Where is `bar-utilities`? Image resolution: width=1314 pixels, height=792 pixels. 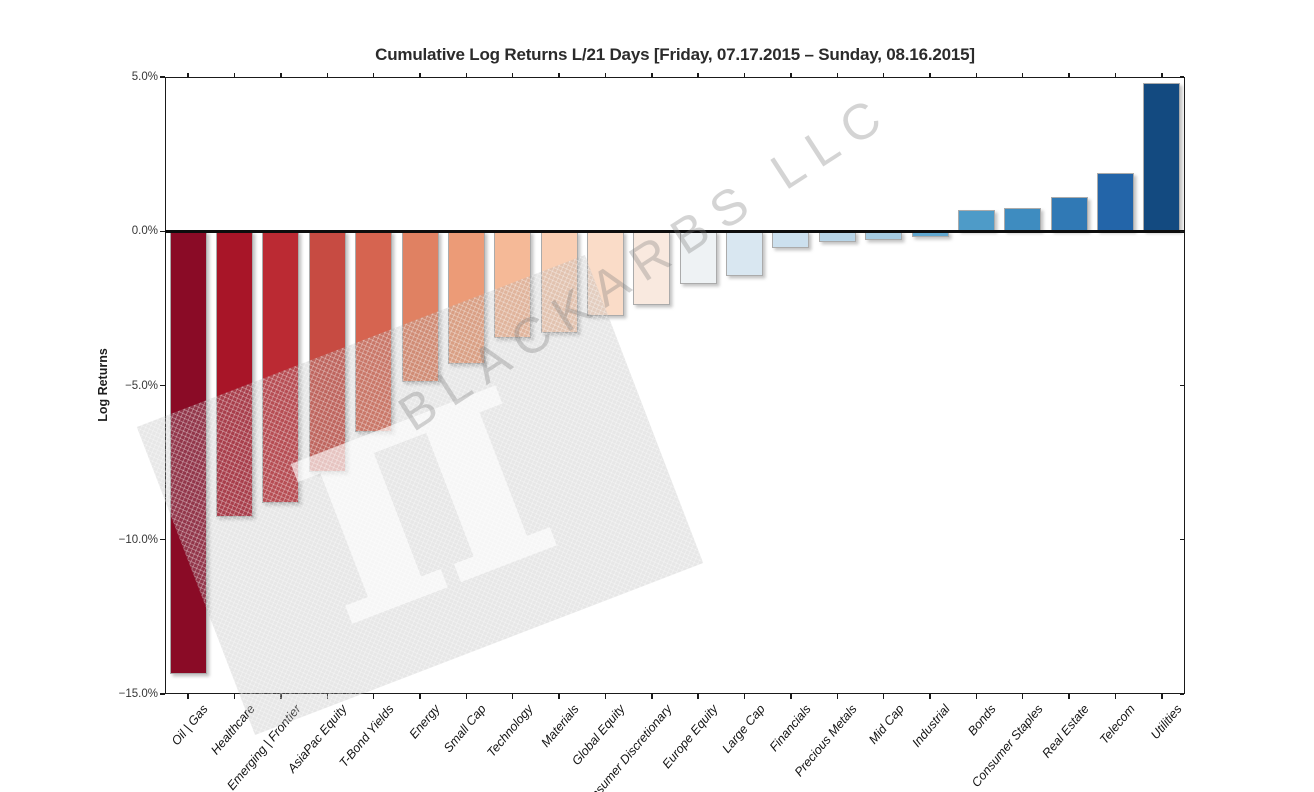 bar-utilities is located at coordinates (1162, 157).